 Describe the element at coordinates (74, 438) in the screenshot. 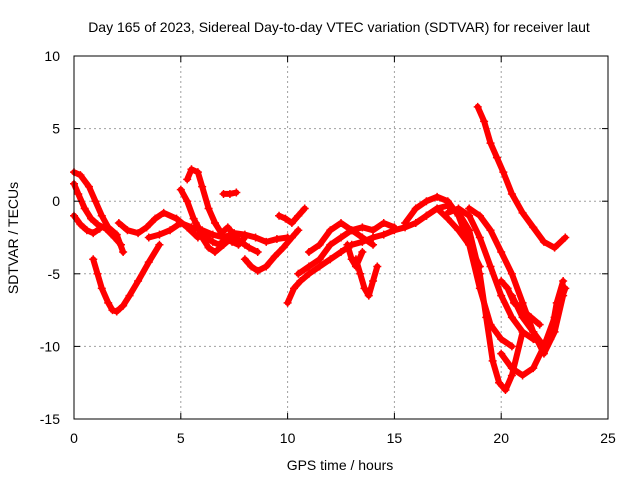

I see `x-tick-label: 0` at that location.